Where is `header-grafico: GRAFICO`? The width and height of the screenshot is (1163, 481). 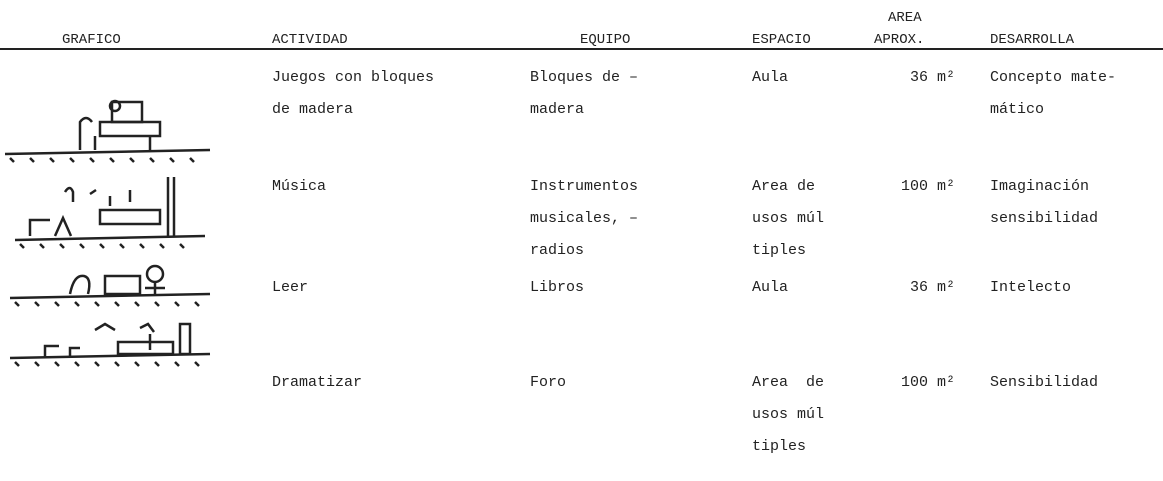
header-grafico: GRAFICO is located at coordinates (91, 40).